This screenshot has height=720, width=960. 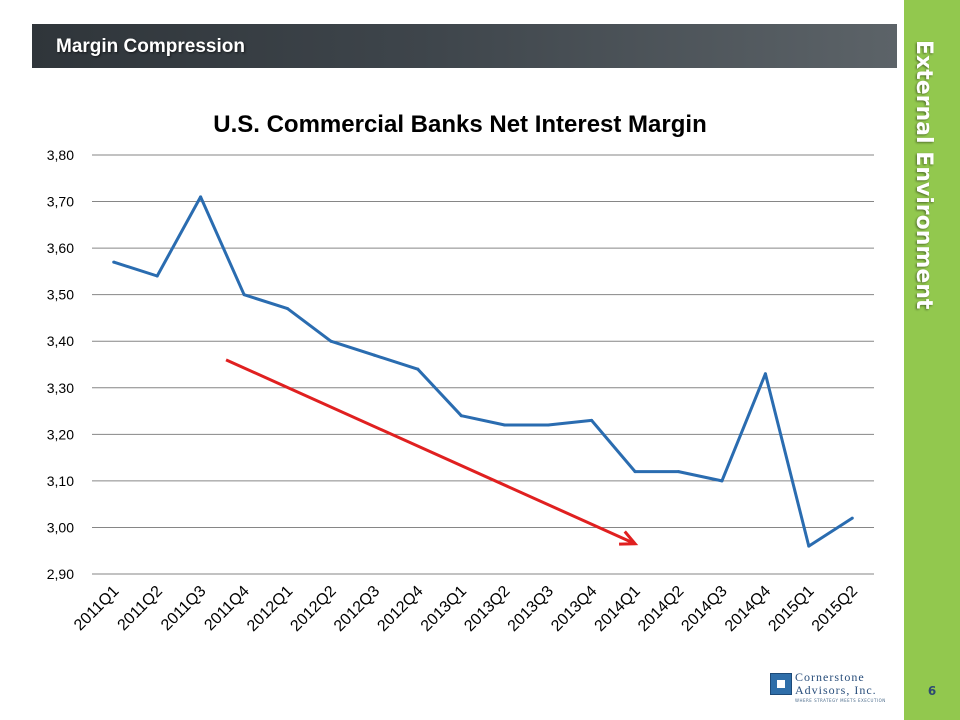 I want to click on x-tick-label: 2015Q1, so click(x=791, y=609).